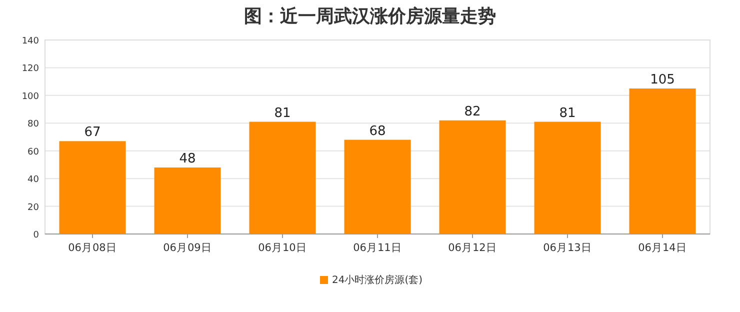  Describe the element at coordinates (472, 112) in the screenshot. I see `data-label: 82` at that location.